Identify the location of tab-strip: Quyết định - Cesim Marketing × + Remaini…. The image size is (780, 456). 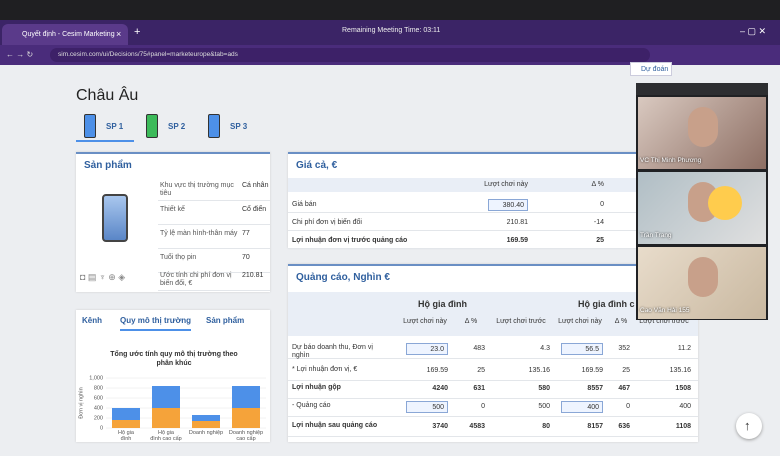
(390, 32).